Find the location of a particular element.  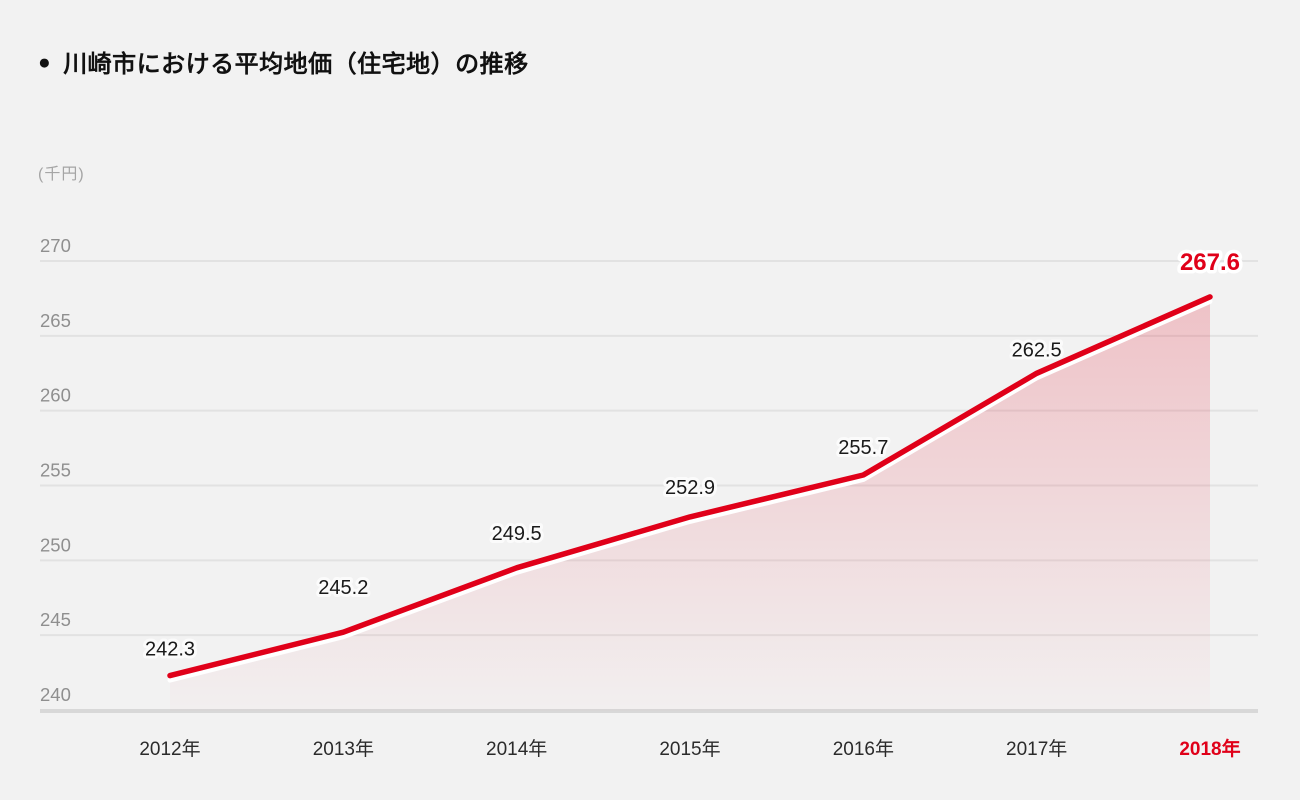

x-tick-label: 2017年 is located at coordinates (1036, 749).